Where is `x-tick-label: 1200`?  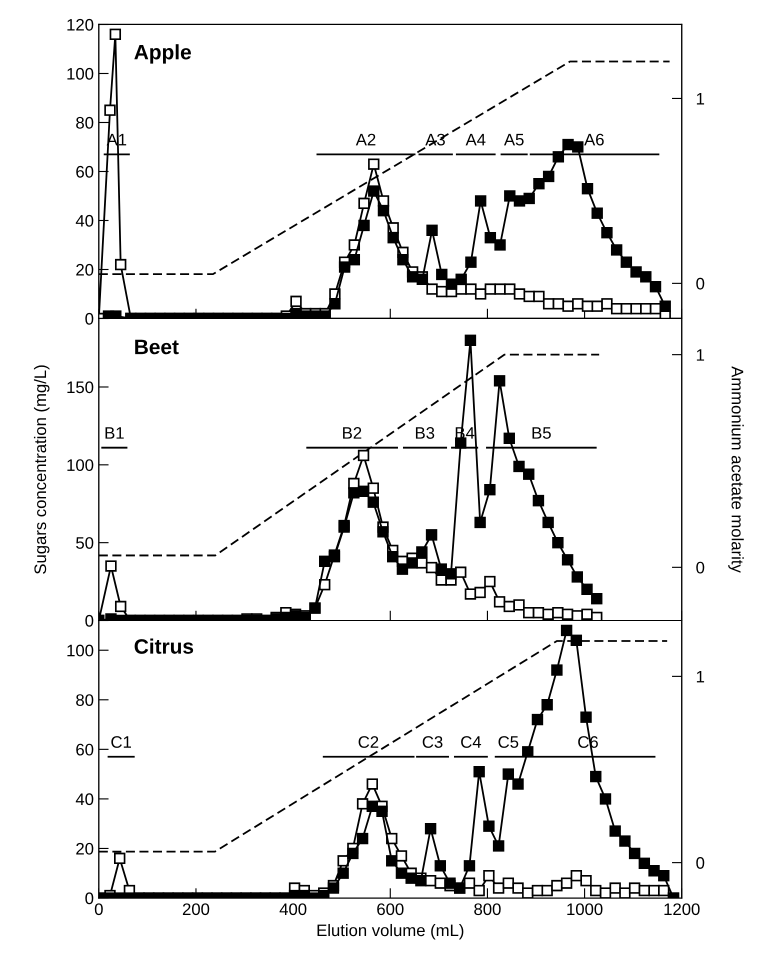 x-tick-label: 1200 is located at coordinates (682, 909).